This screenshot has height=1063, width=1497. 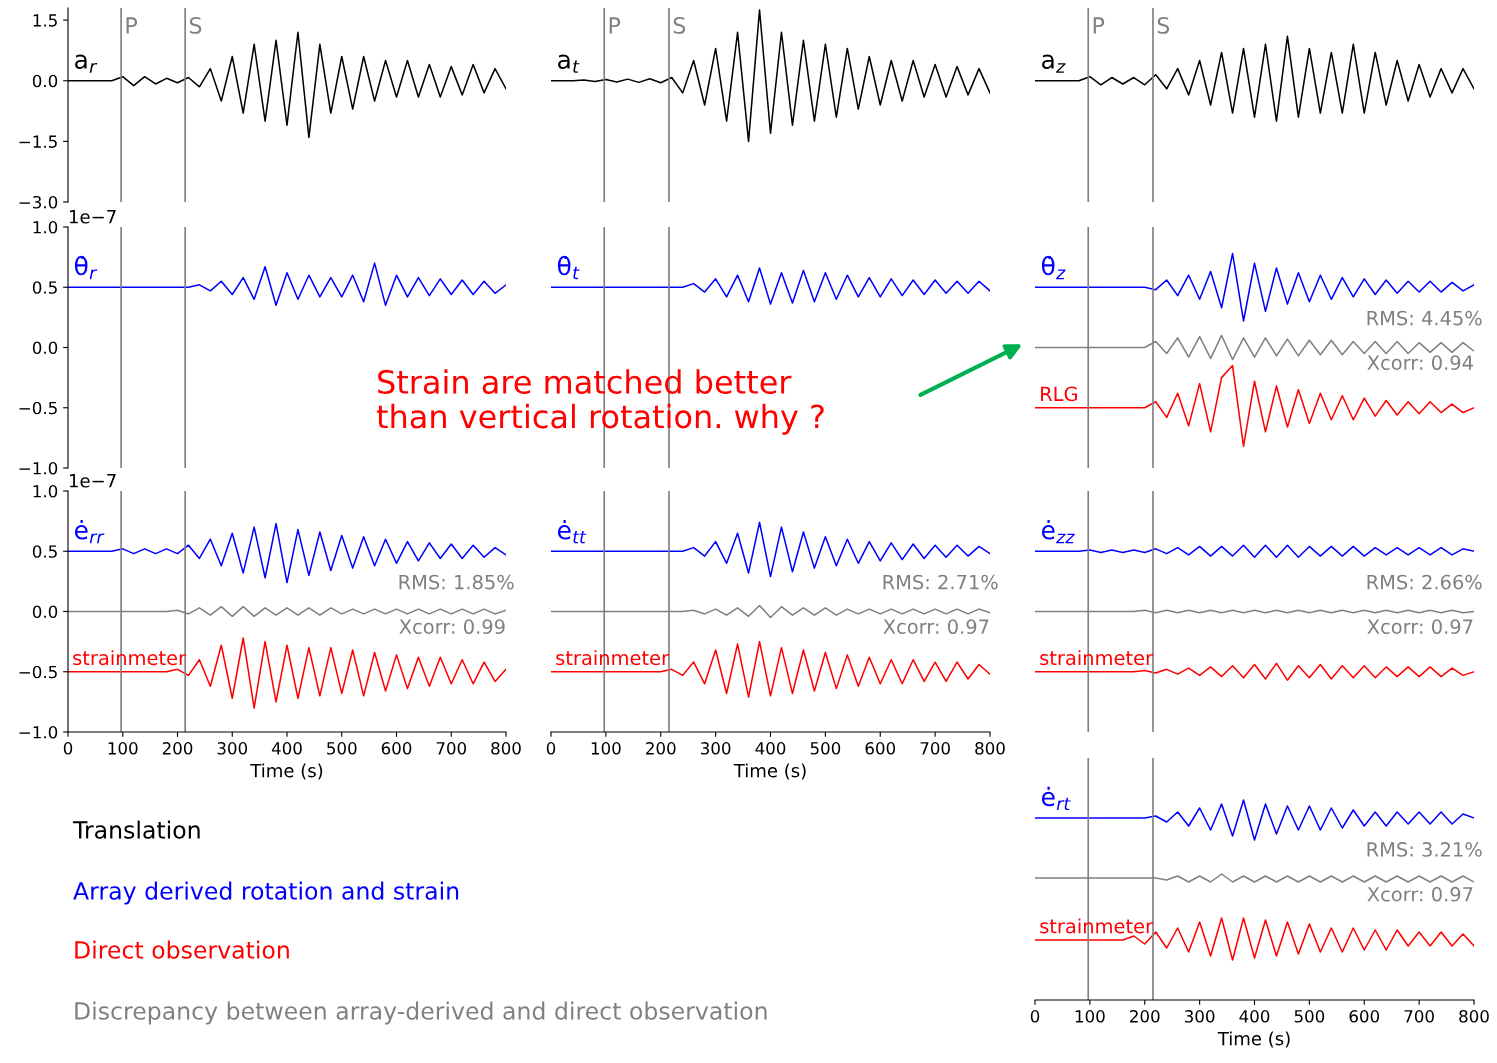 I want to click on annotation: RMS: 2.66%, so click(x=1424, y=582).